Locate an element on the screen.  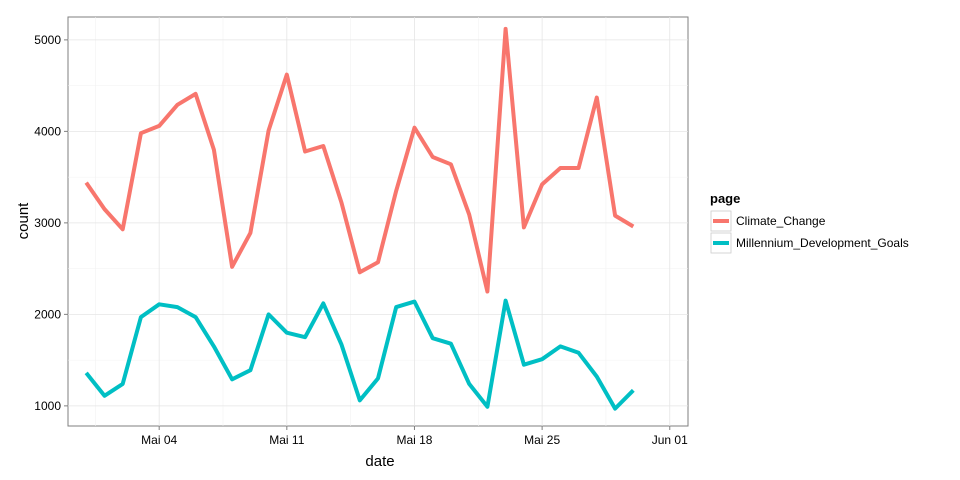
x-tick-label: Mai 04 is located at coordinates (159, 440).